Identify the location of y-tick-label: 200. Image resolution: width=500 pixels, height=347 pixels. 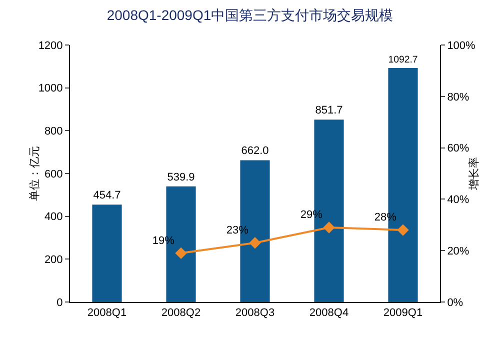
(53, 260).